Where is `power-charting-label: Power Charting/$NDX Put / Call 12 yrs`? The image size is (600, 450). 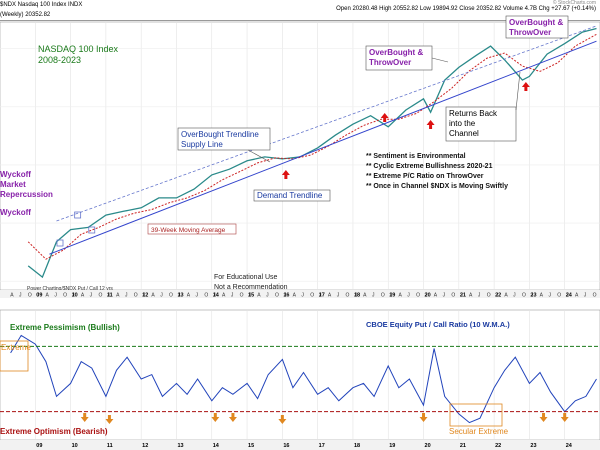
power-charting-label: Power Charting/$NDX Put / Call 12 yrs is located at coordinates (70, 289).